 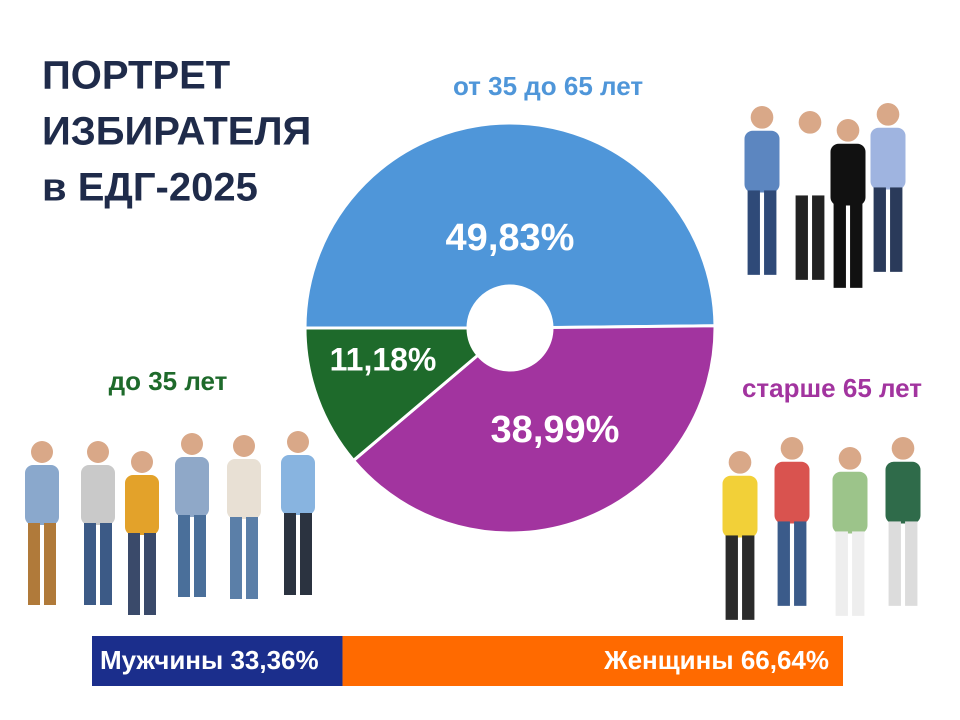 I want to click on chart-title: ИЗБИРАТЕЛЯ, so click(x=176, y=132).